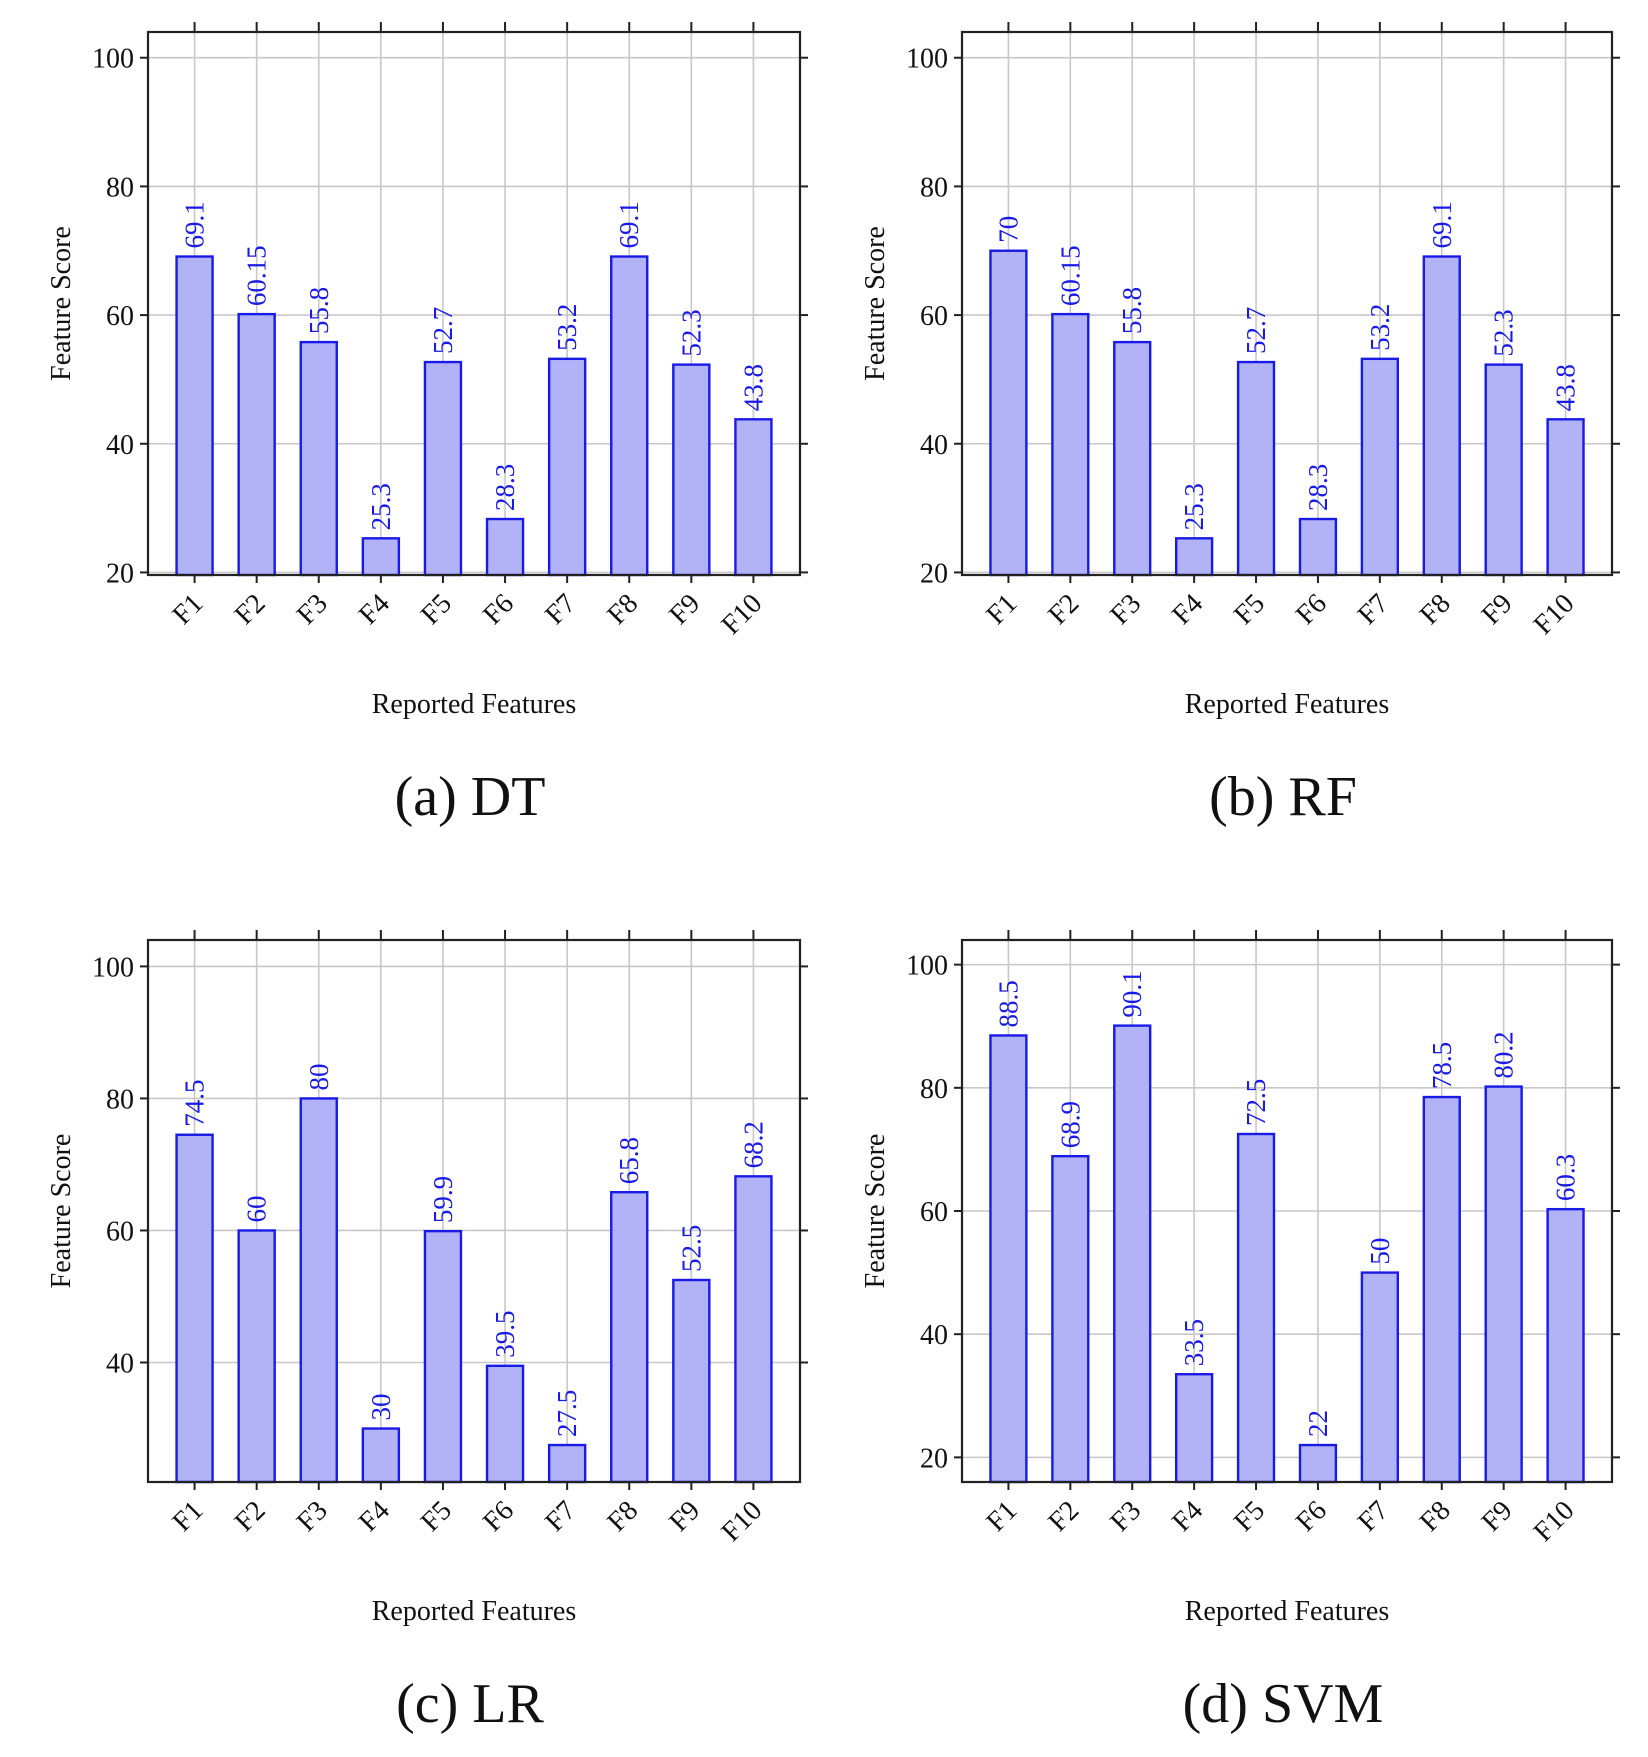  Describe the element at coordinates (1132, 993) in the screenshot. I see `bar-value-label: 90.1` at that location.